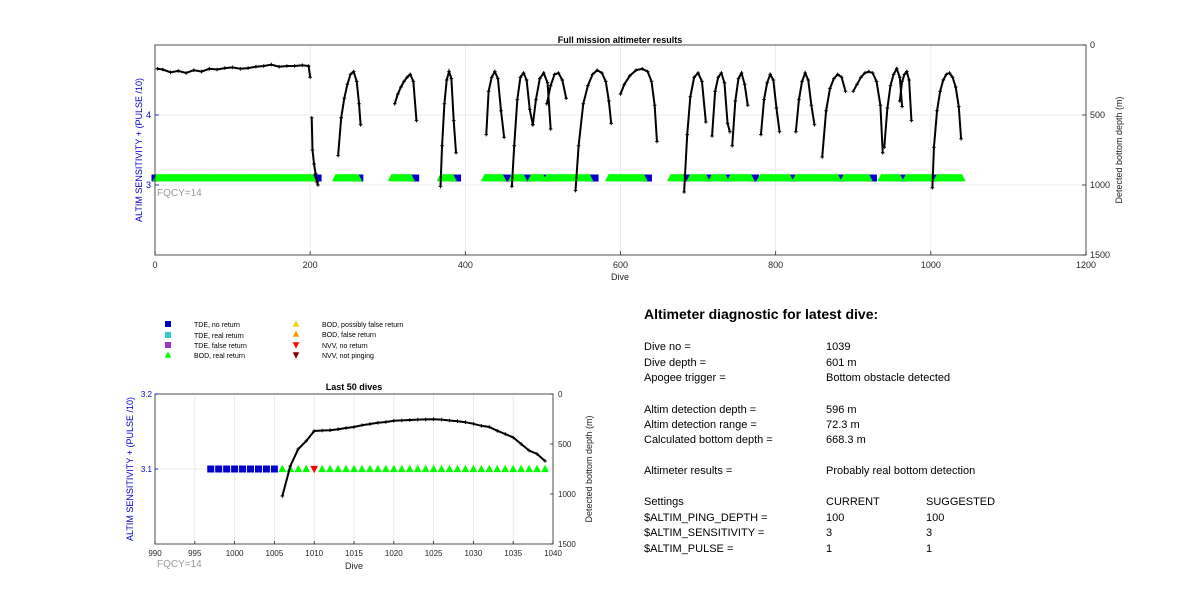 The width and height of the screenshot is (1200, 611). I want to click on x-tick-label: 400, so click(465, 265).